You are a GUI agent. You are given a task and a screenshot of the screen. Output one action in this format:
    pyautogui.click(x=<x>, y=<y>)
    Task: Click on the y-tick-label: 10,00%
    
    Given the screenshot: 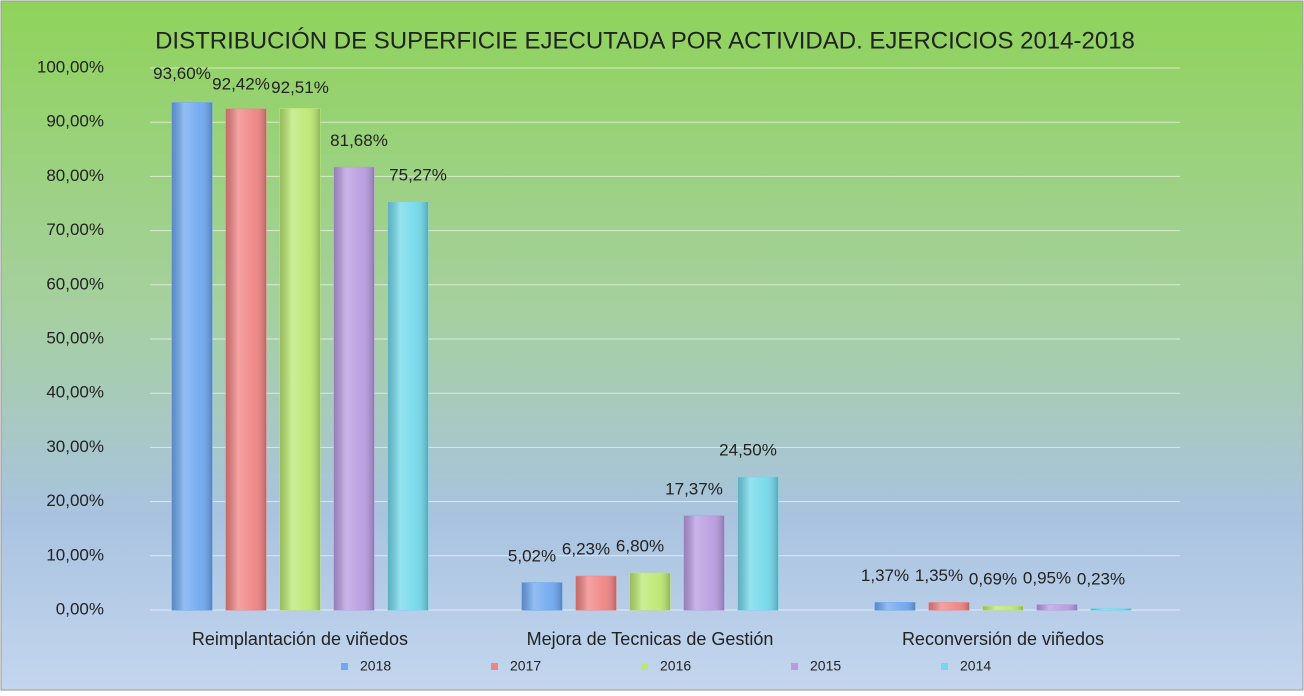 What is the action you would take?
    pyautogui.click(x=75, y=554)
    